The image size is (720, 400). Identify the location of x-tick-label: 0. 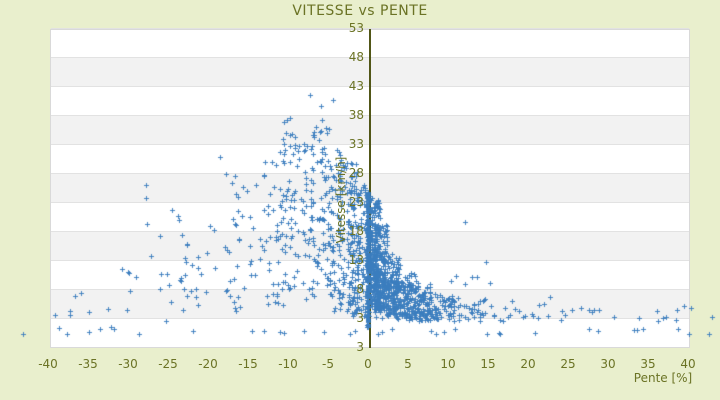
(368, 364).